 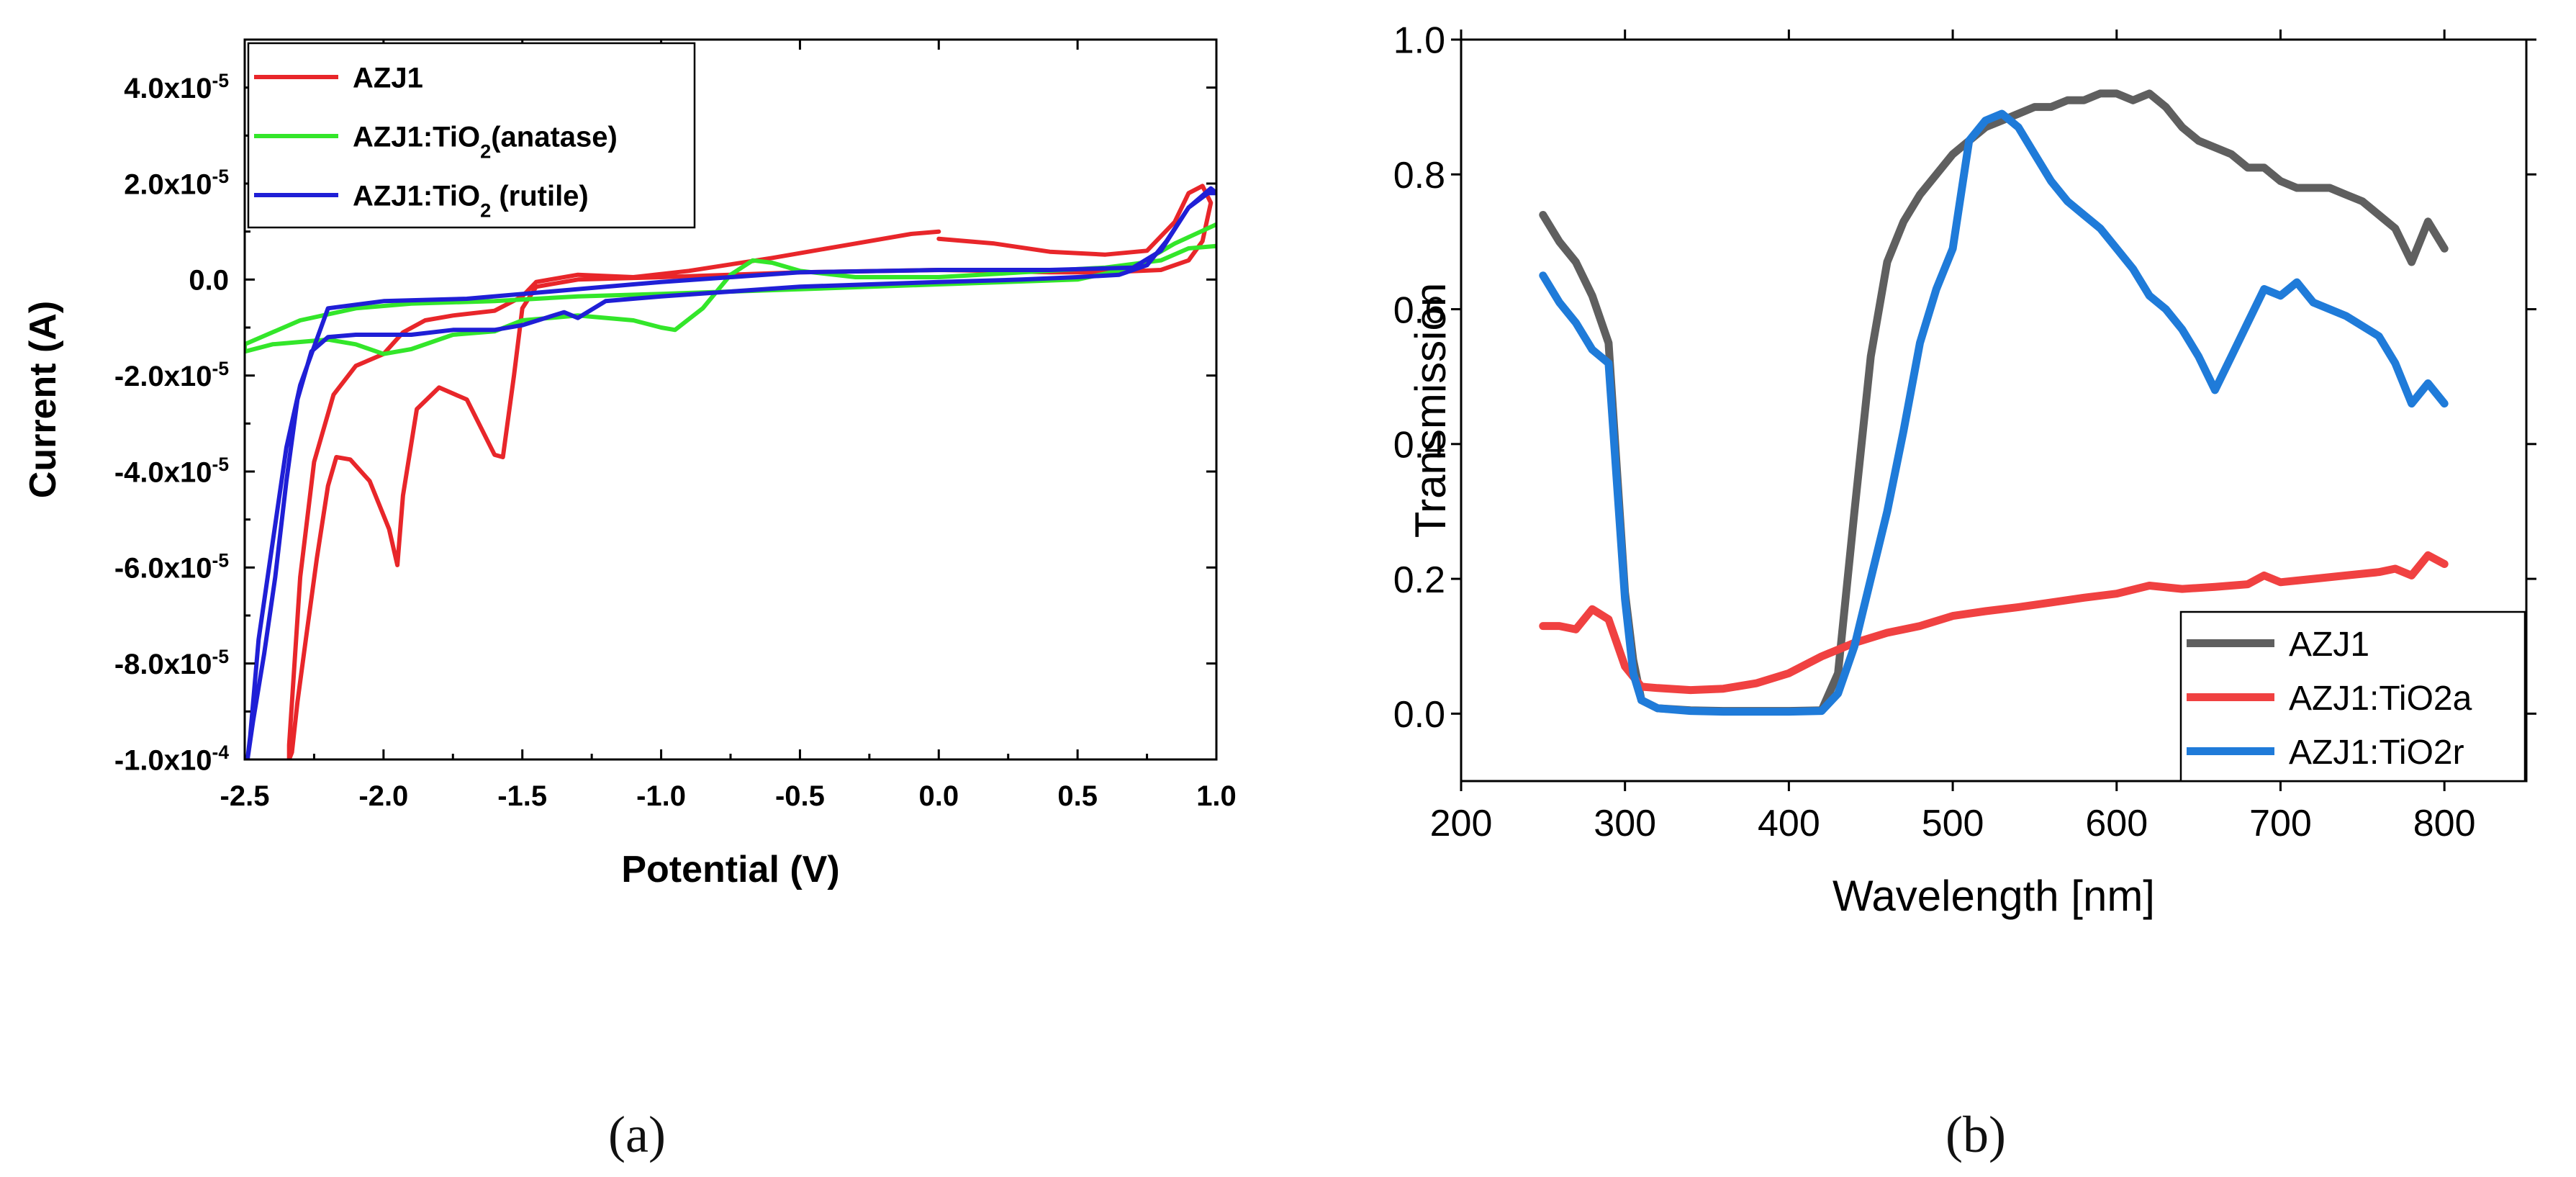 I want to click on x-axis-label: Potential (V), so click(x=730, y=869).